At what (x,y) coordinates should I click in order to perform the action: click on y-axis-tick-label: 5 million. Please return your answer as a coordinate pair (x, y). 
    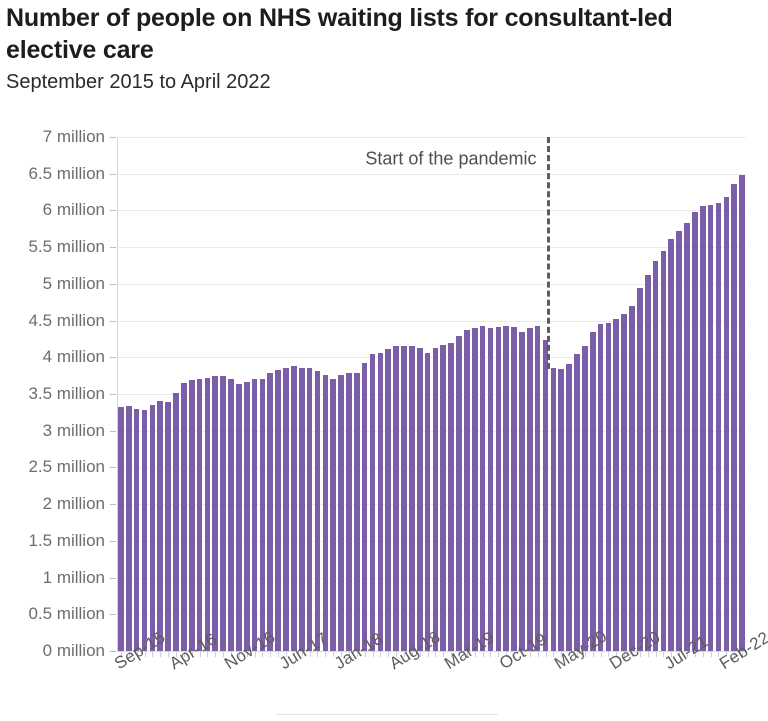
    Looking at the image, I should click on (73, 283).